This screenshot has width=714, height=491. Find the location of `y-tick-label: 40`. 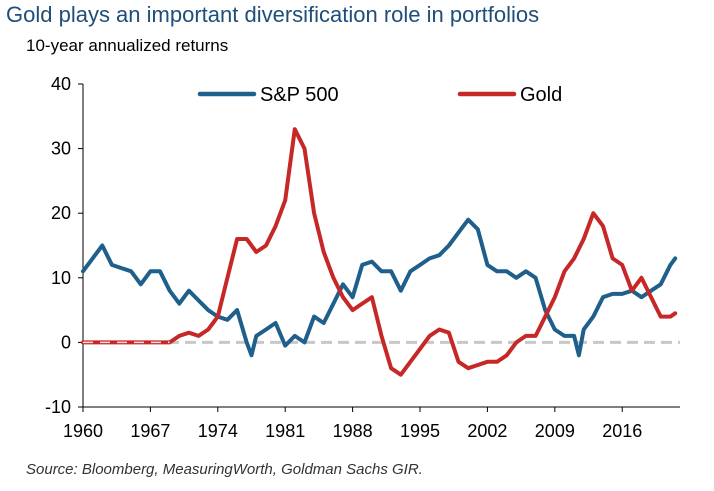

y-tick-label: 40 is located at coordinates (61, 84).